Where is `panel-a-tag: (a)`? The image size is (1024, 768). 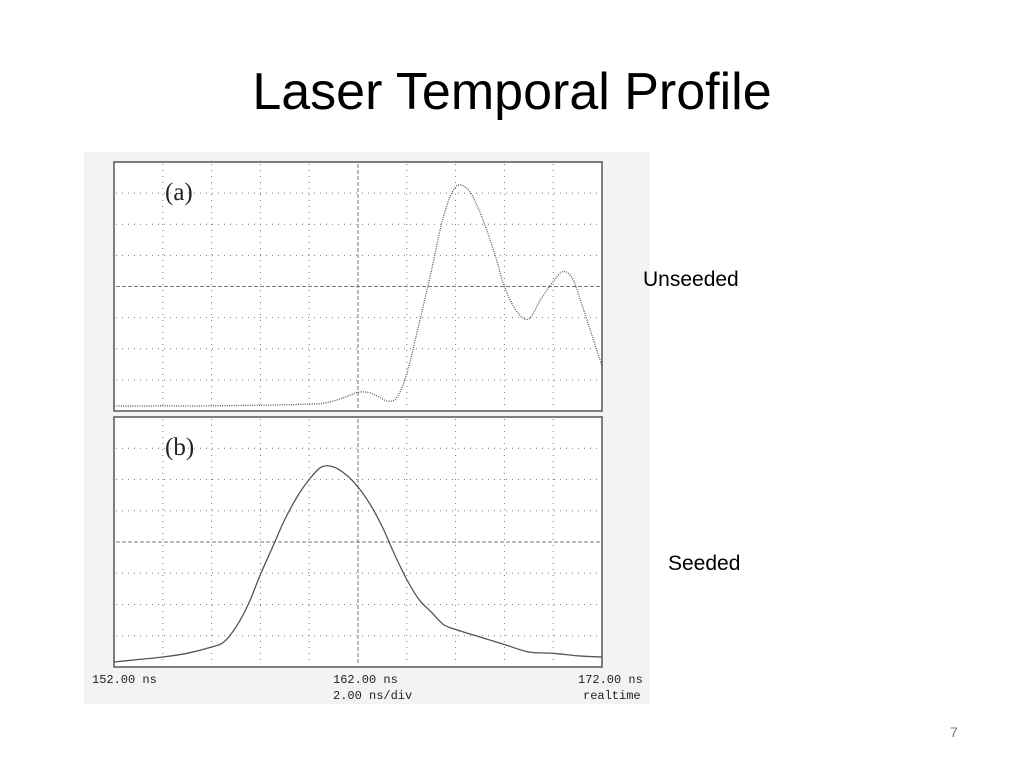 panel-a-tag: (a) is located at coordinates (179, 192).